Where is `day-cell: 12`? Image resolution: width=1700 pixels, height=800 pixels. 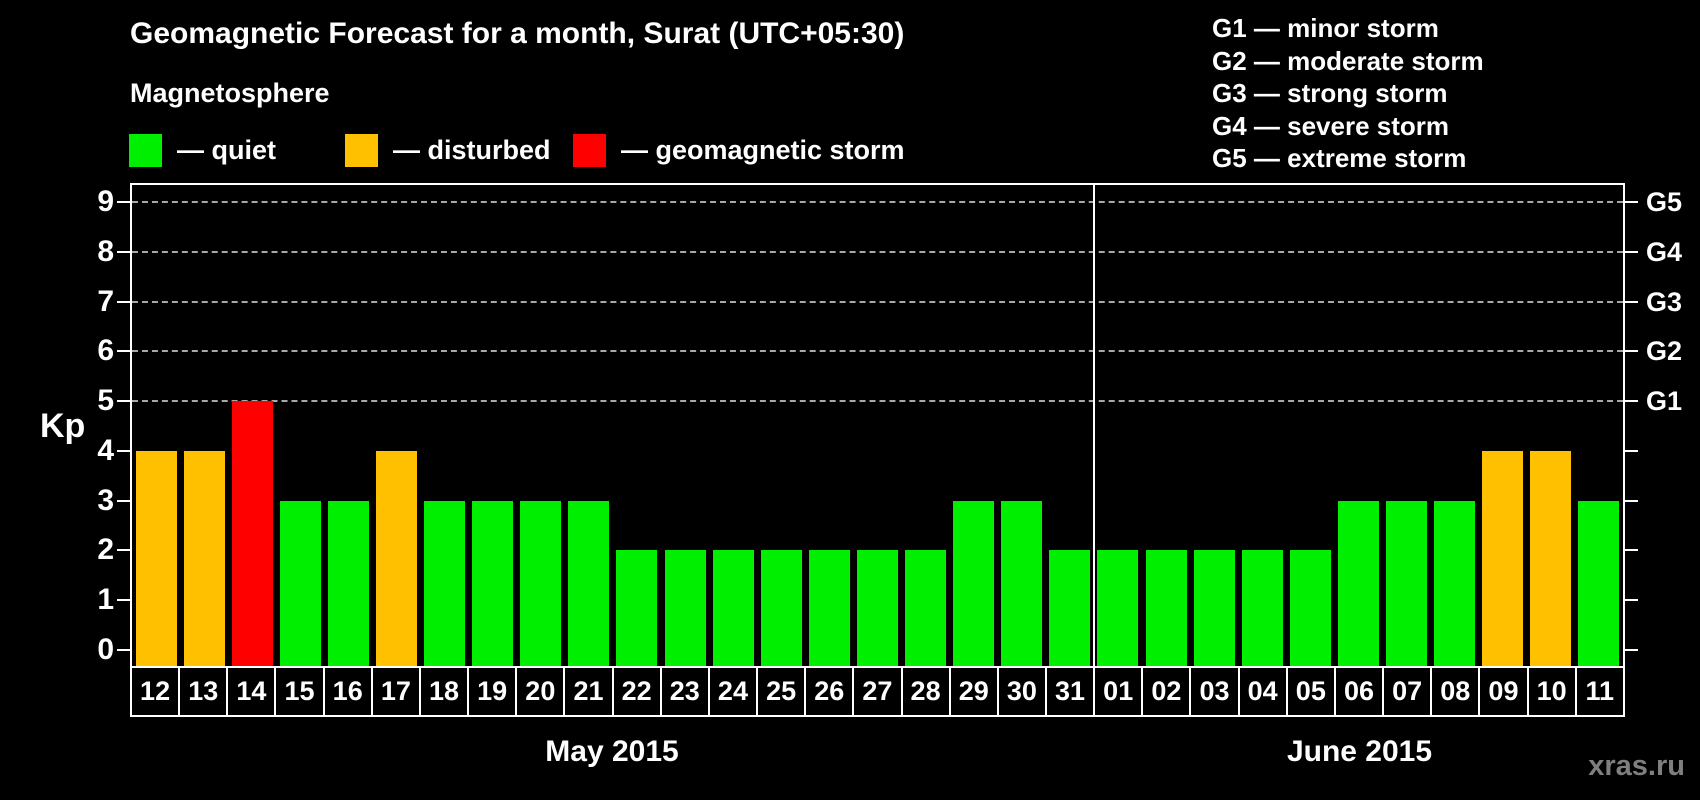
day-cell: 12 is located at coordinates (156, 691).